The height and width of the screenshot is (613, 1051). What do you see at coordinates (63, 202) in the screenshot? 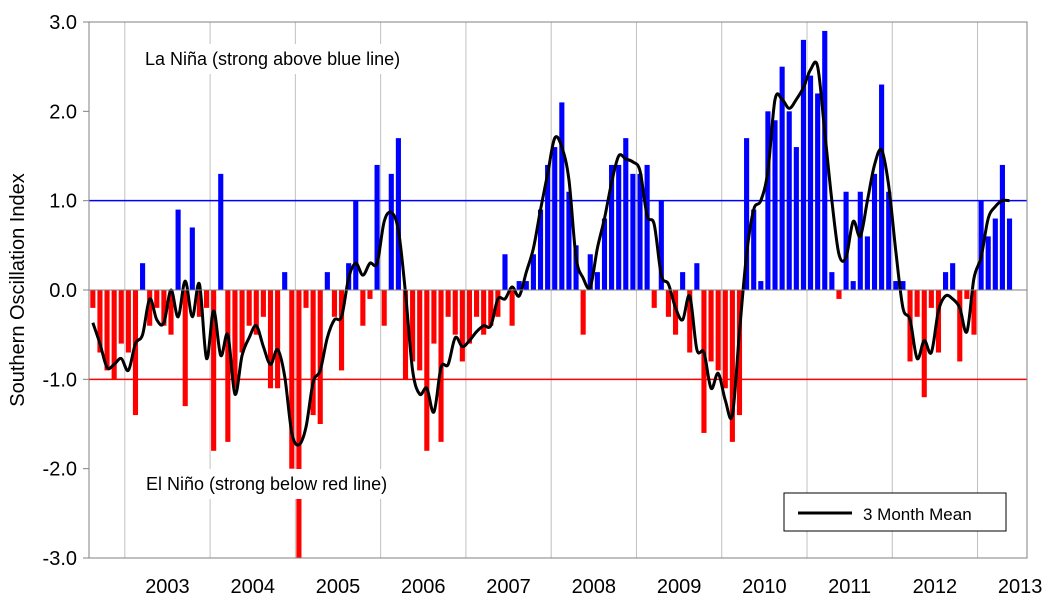
I see `y-tick-label: 1.0` at bounding box center [63, 202].